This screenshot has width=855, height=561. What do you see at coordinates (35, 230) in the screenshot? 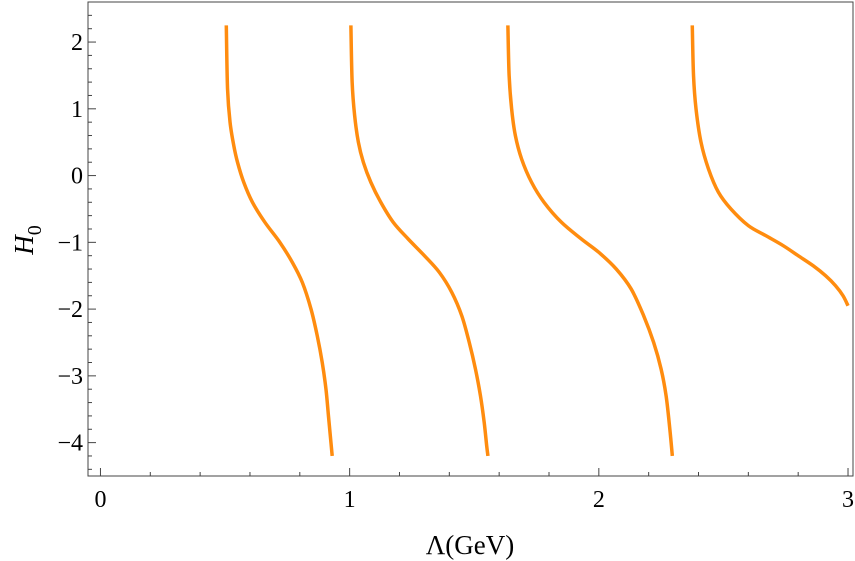
I see `y-axis-title-subscript: 0` at bounding box center [35, 230].